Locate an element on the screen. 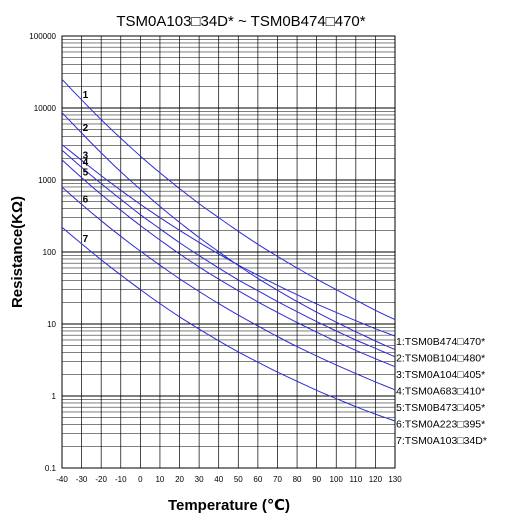 Image resolution: width=505 pixels, height=526 pixels. legend-entry-6: 6:TSM0A223□395* is located at coordinates (440, 425).